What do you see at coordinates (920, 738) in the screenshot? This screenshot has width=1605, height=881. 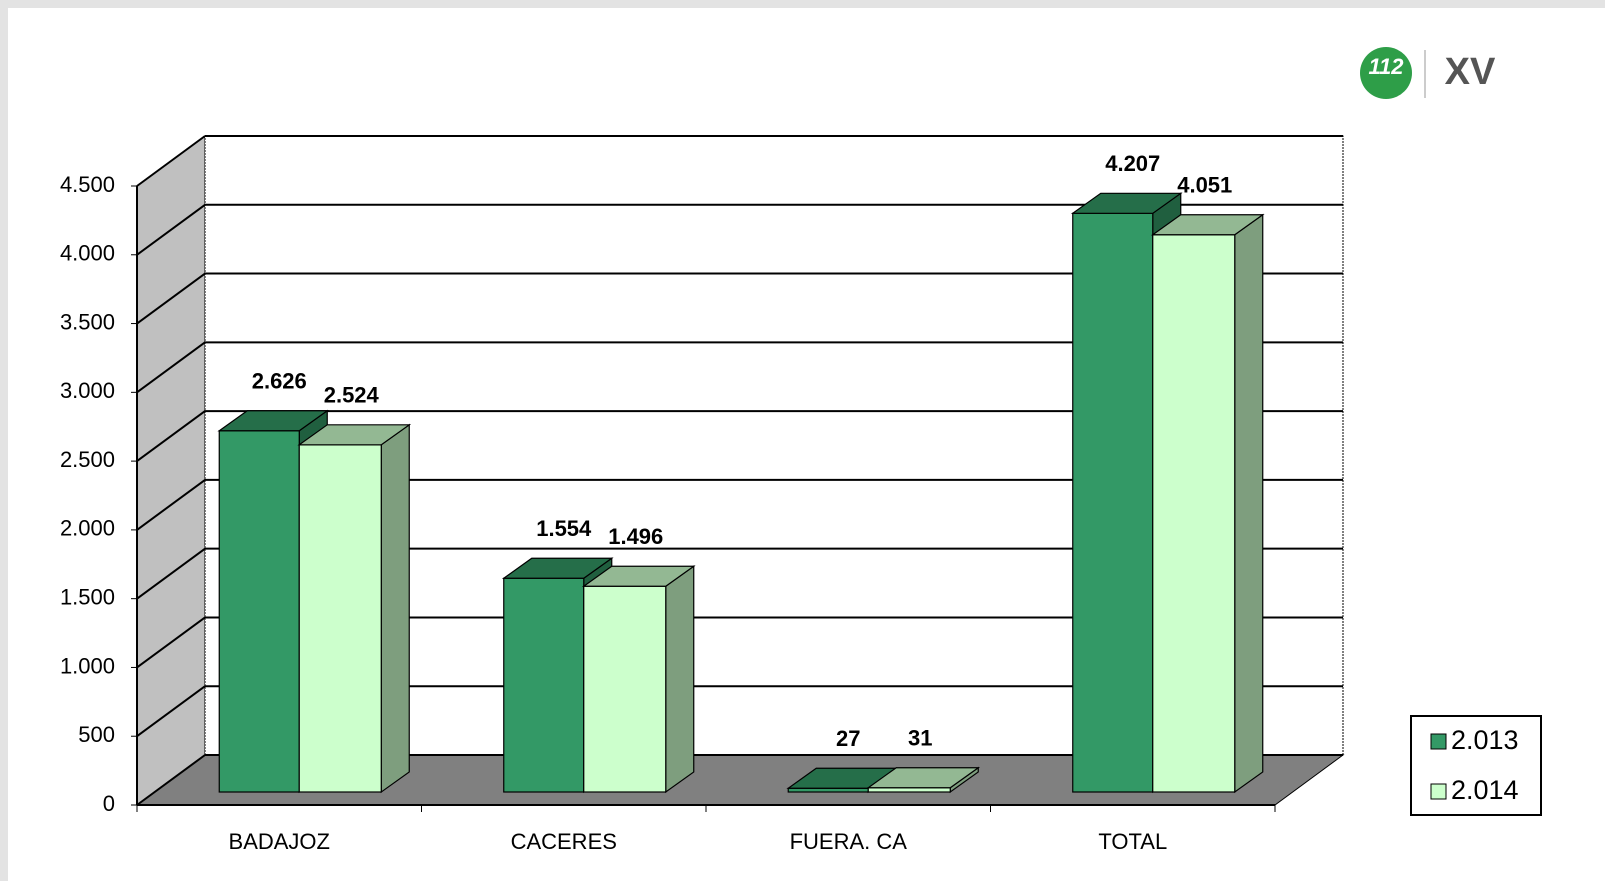 I see `value-label: 31` at bounding box center [920, 738].